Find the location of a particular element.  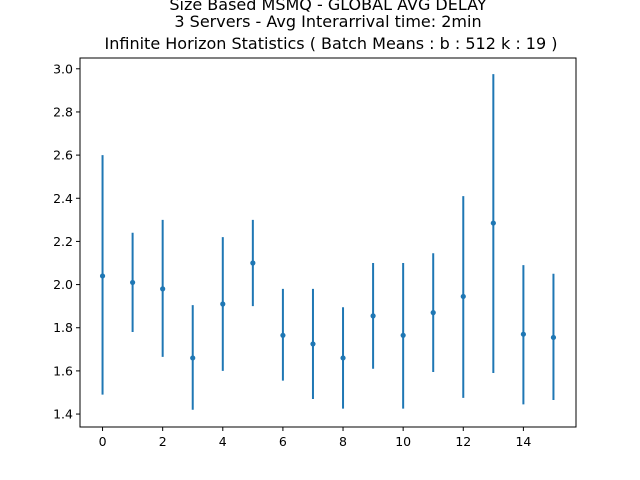

y-tick-label: 1.4 is located at coordinates (63, 414).